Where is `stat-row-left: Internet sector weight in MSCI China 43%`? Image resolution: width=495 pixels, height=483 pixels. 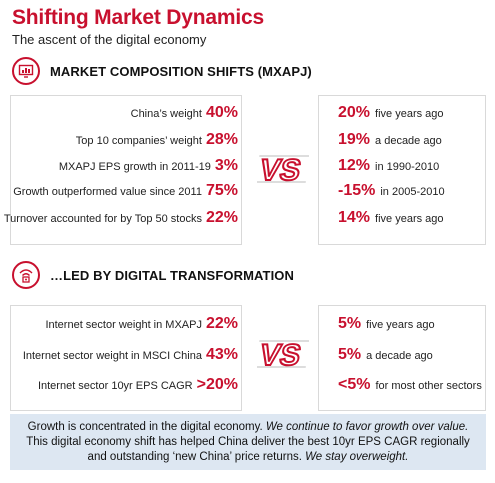 stat-row-left: Internet sector weight in MSCI China 43% is located at coordinates (130, 355).